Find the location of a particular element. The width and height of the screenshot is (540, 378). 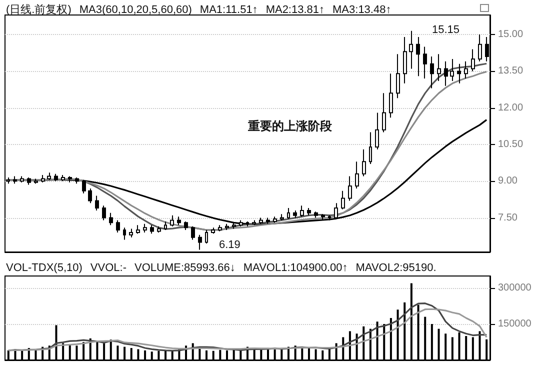

text: MAVOL2:95190. is located at coordinates (396, 268).